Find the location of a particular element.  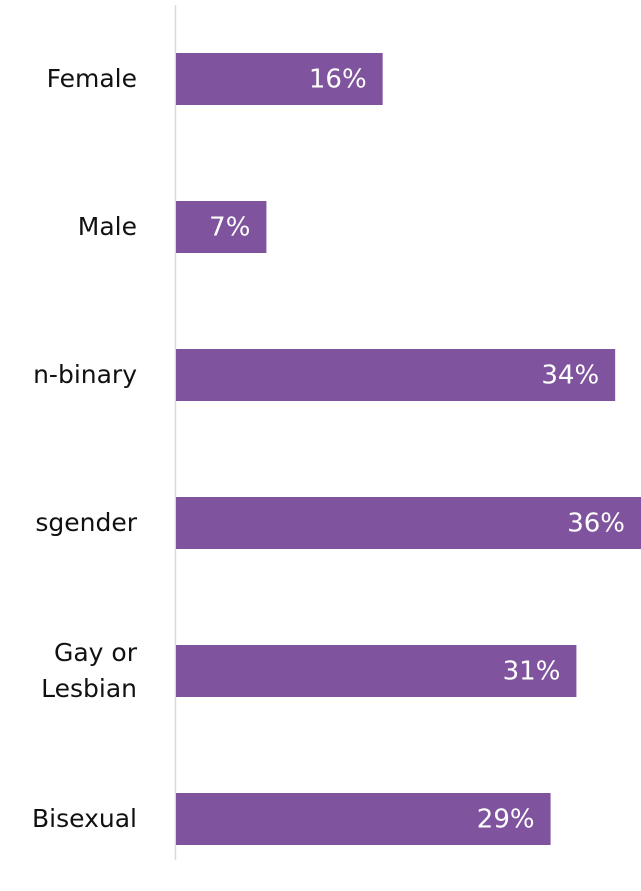

category-label: Bisexual is located at coordinates (84, 818).